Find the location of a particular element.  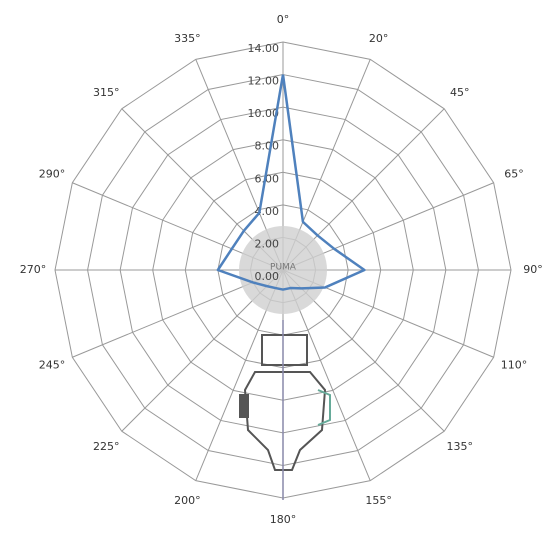

r-tick-label: 0.00 is located at coordinates (267, 276).